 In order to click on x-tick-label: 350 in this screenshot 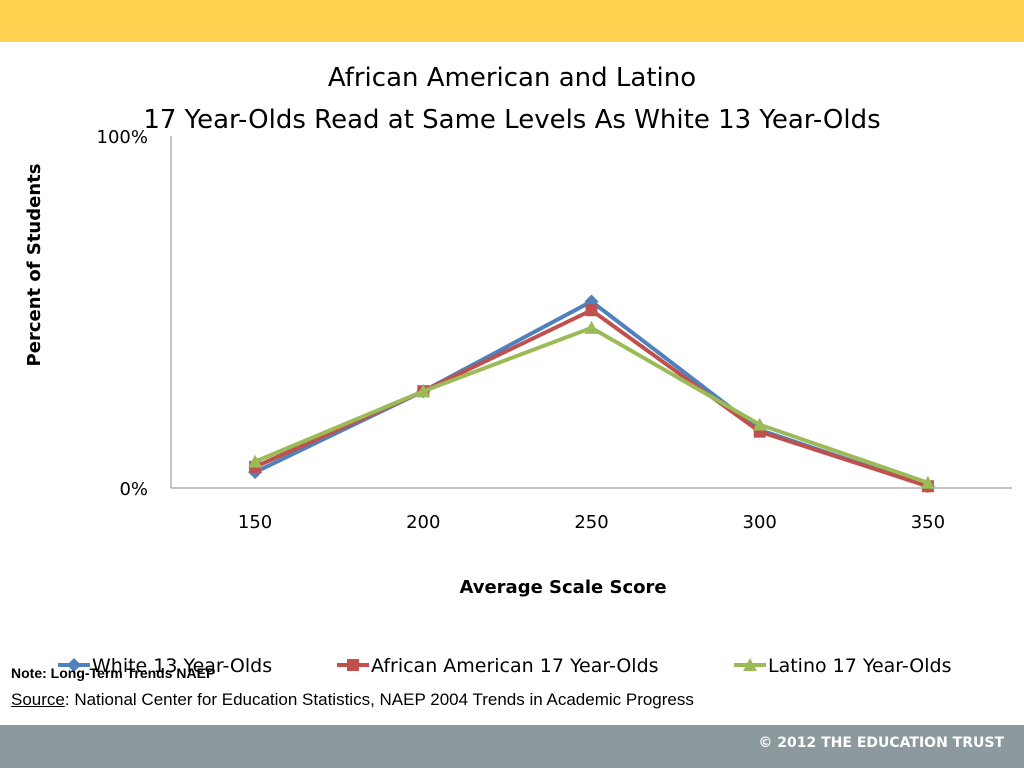, I will do `click(928, 522)`.